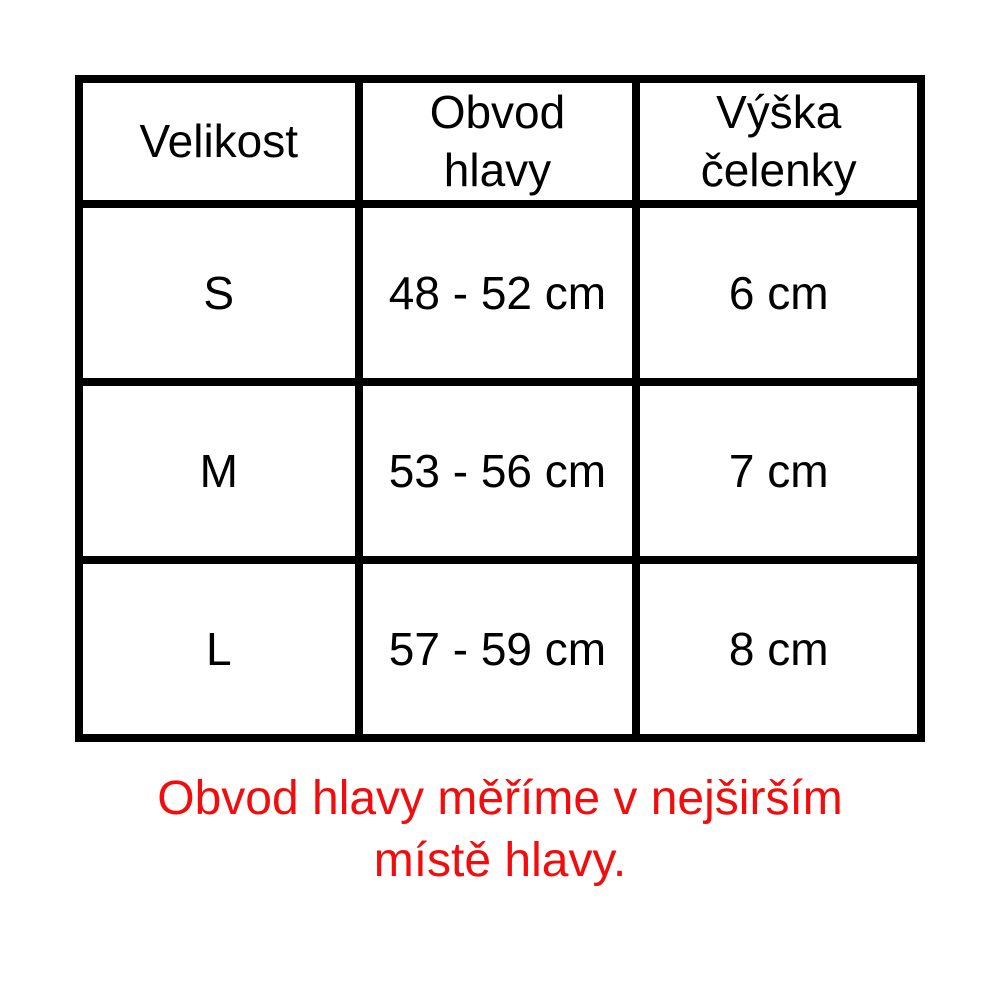  I want to click on headband-height-cell: 6 cm, so click(778, 292).